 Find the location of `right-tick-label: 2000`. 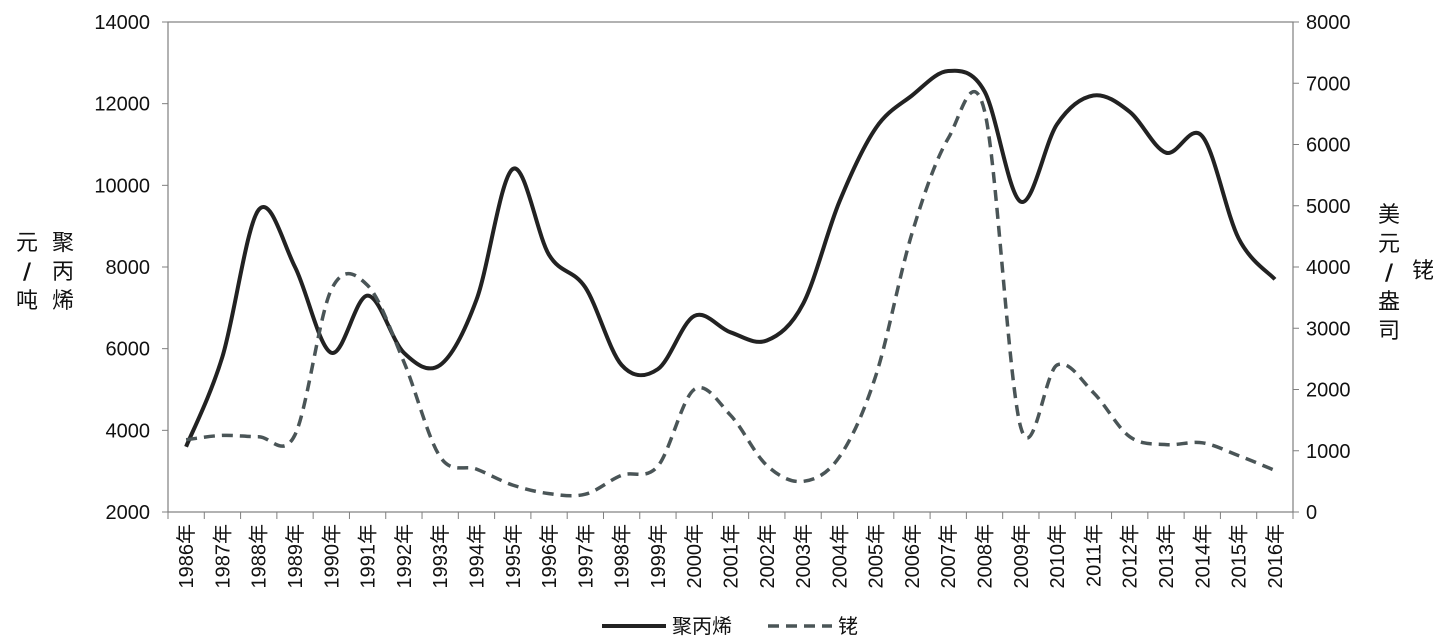

right-tick-label: 2000 is located at coordinates (1328, 391).